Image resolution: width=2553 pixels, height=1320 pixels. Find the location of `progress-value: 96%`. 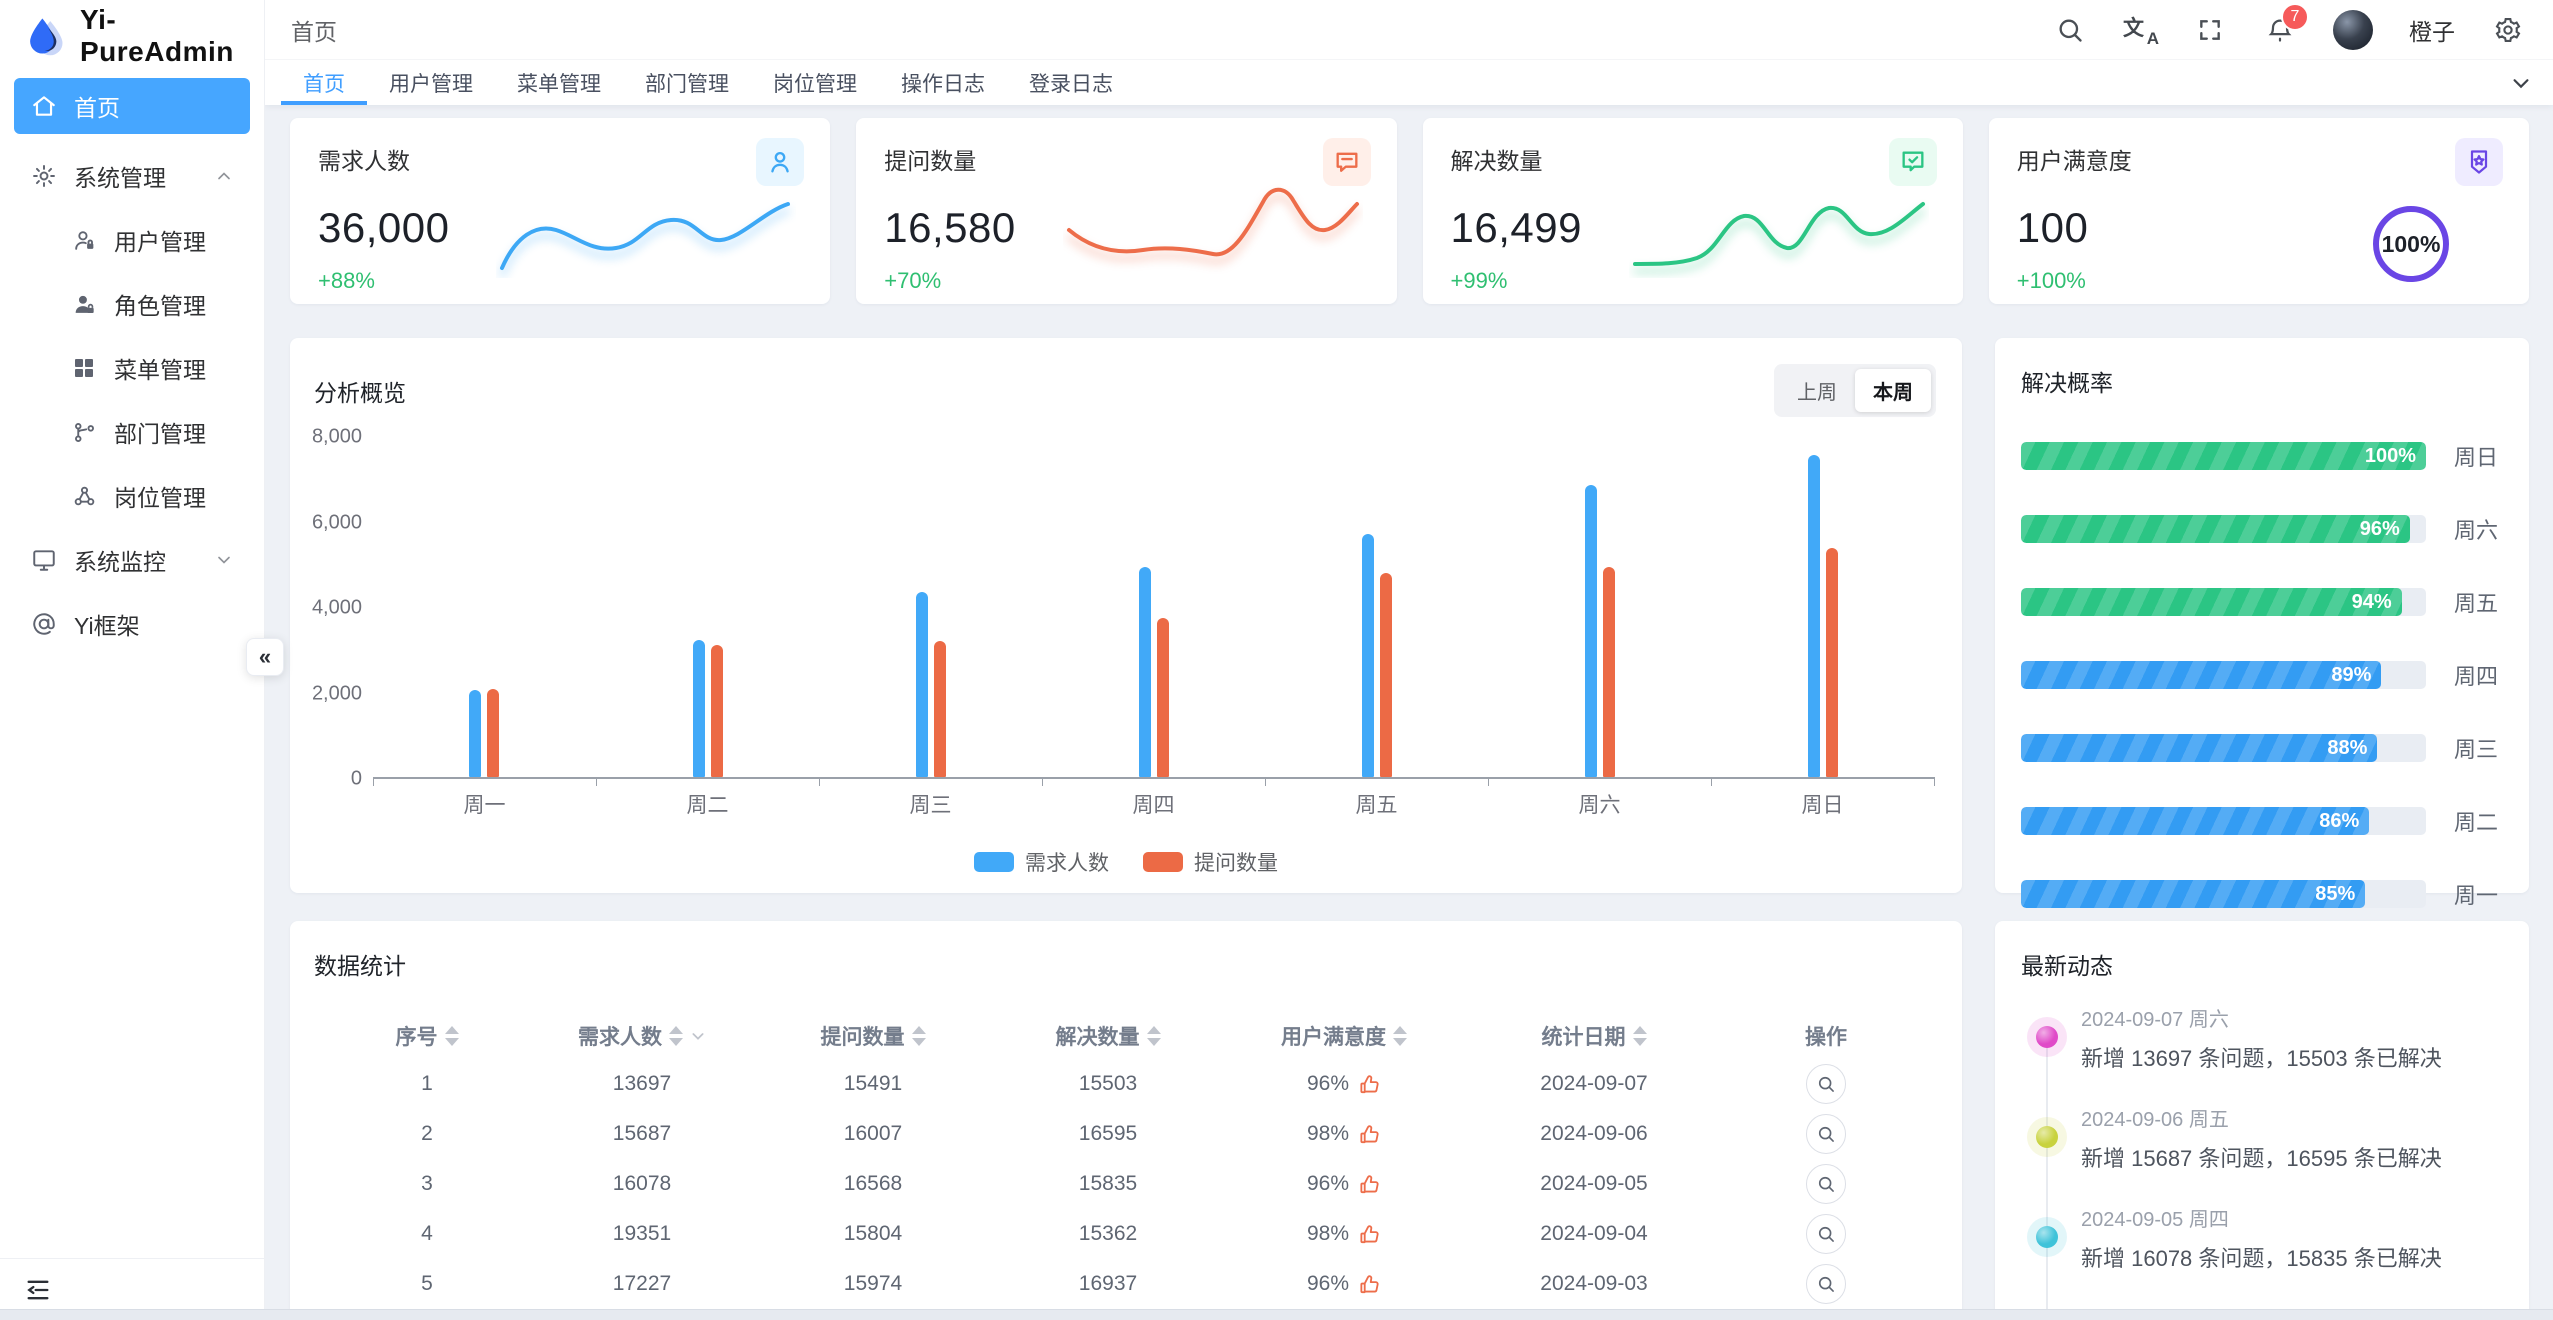

progress-value: 96% is located at coordinates (2379, 528).